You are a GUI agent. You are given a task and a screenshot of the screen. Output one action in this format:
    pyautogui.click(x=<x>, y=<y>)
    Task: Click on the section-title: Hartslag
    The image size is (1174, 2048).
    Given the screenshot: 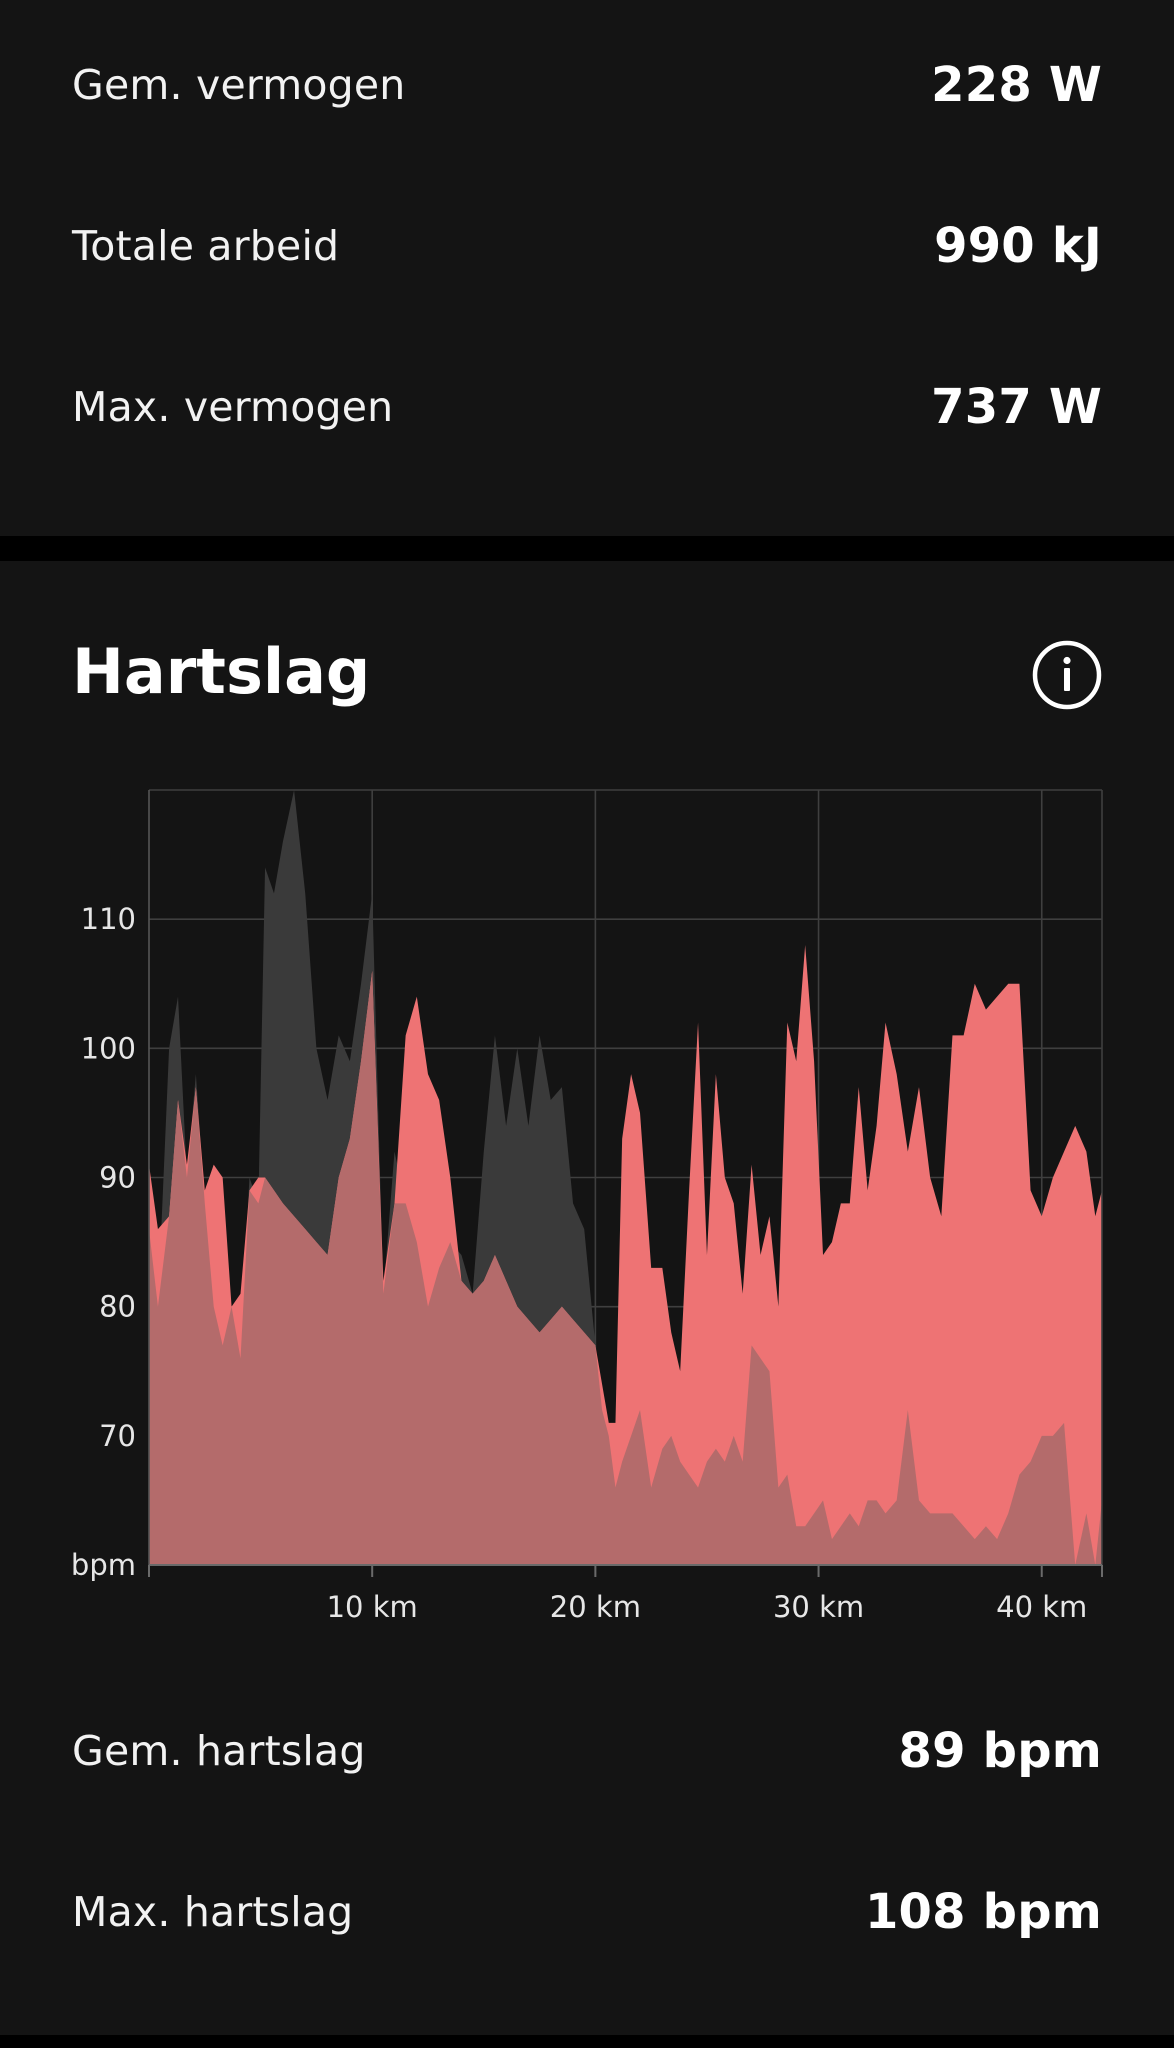 What is the action you would take?
    pyautogui.click(x=221, y=671)
    